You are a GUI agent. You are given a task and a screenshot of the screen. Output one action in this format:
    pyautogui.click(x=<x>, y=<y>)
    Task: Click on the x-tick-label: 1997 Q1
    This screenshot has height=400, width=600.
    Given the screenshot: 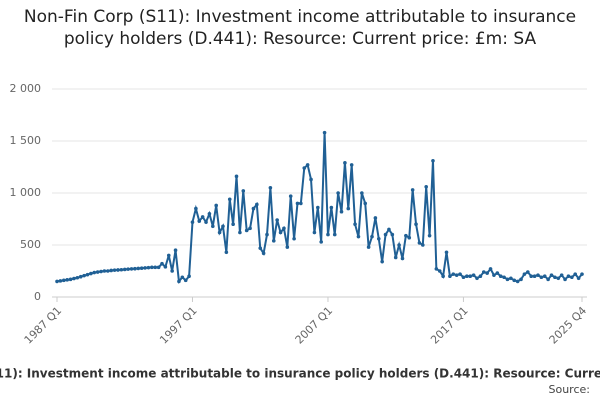 What is the action you would take?
    pyautogui.click(x=178, y=325)
    